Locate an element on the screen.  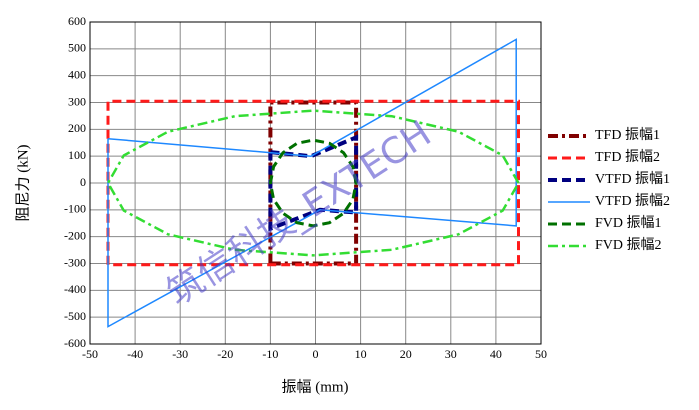
y-tick-label: -600 is located at coordinates (75, 343).